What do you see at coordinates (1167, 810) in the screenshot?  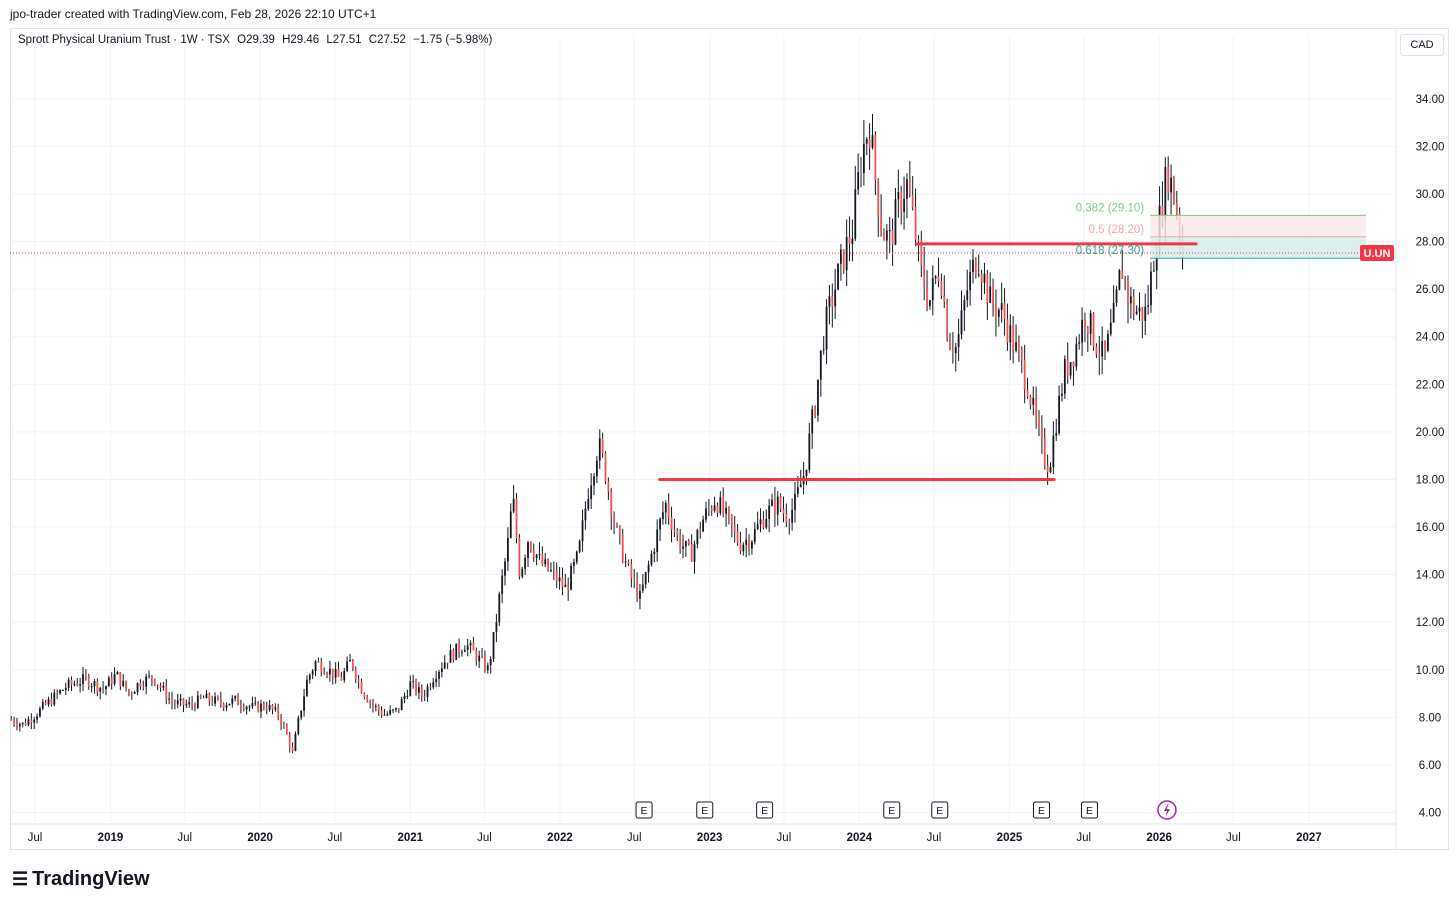 I see `flash-event-icon` at bounding box center [1167, 810].